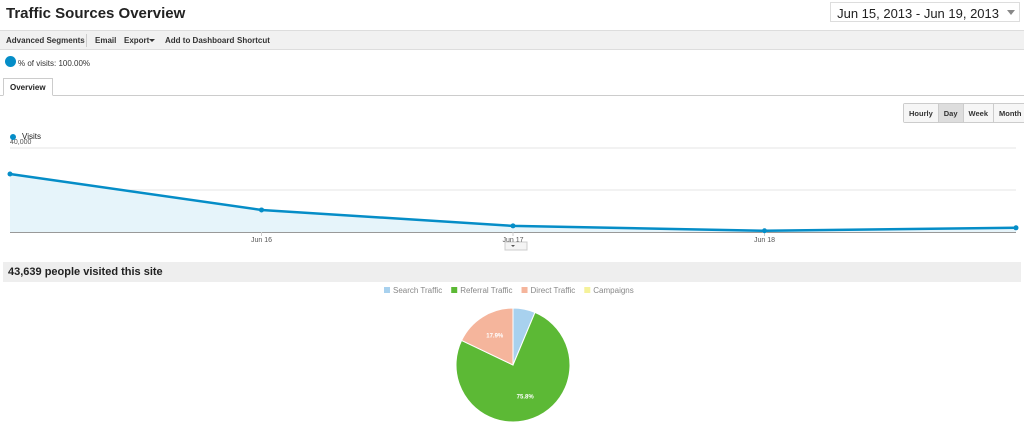  What do you see at coordinates (253, 40) in the screenshot?
I see `toolbar-button: Shortcut` at bounding box center [253, 40].